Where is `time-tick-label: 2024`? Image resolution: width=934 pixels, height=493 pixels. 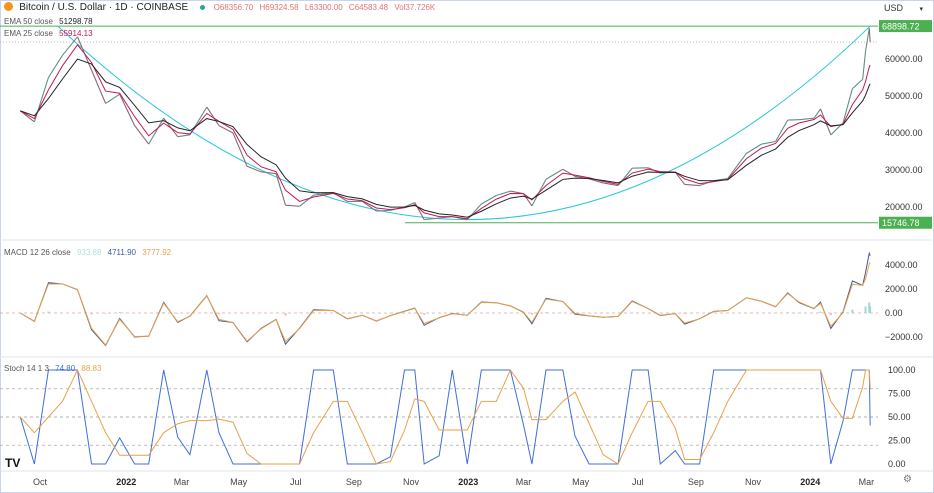
time-tick-label: 2024 is located at coordinates (810, 482).